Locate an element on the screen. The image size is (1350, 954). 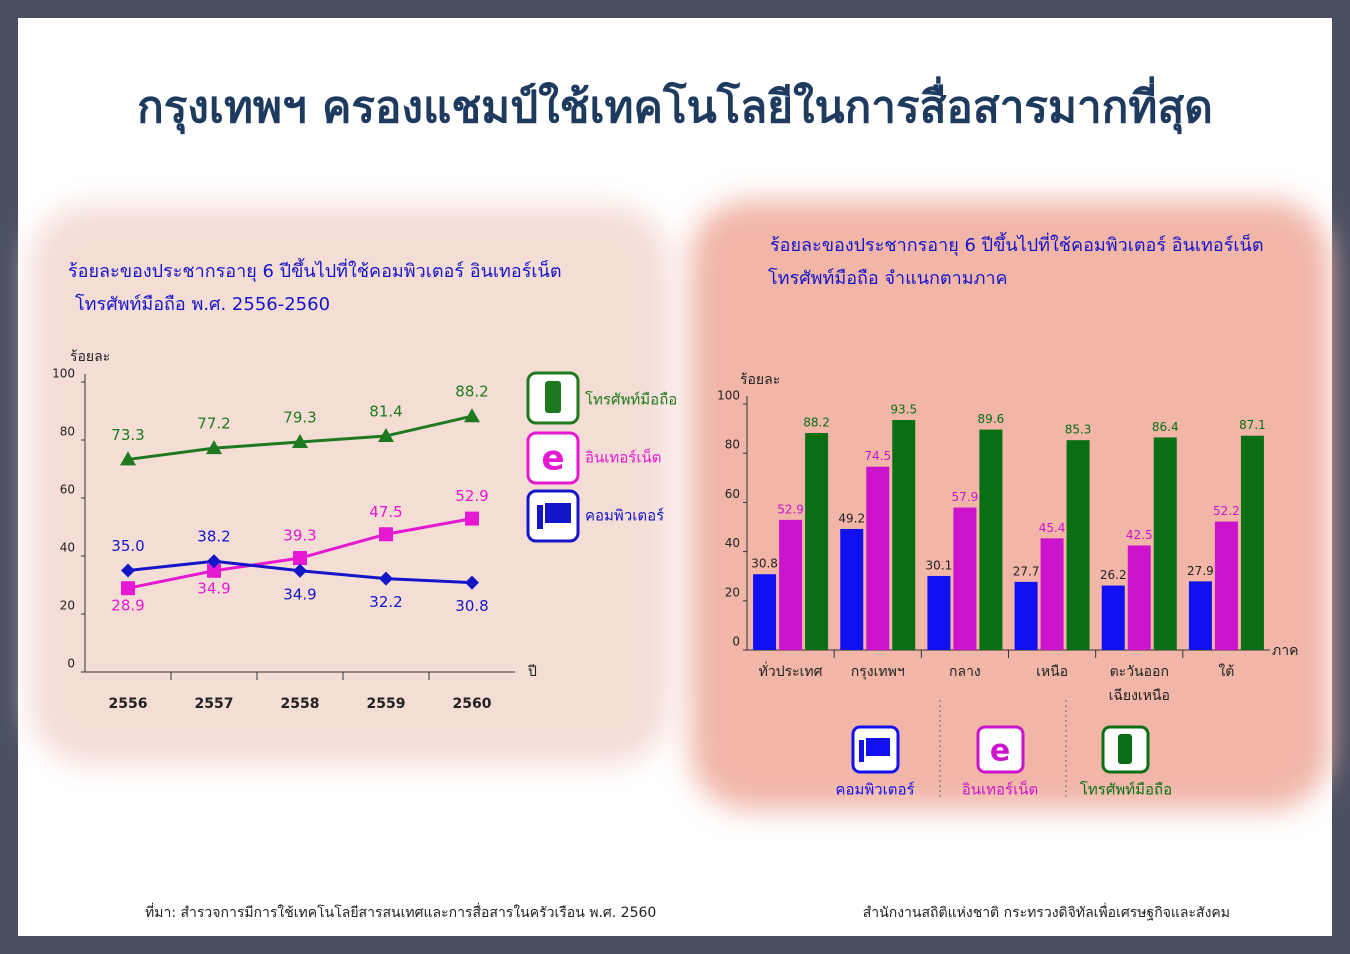
x-tick-label: 2556 is located at coordinates (128, 704).